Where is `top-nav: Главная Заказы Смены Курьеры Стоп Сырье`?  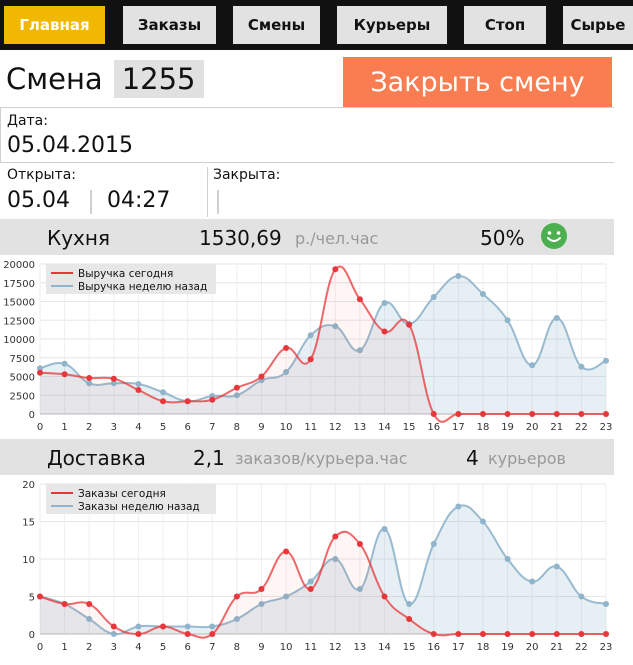 top-nav: Главная Заказы Смены Курьеры Стоп Сырье is located at coordinates (316, 25).